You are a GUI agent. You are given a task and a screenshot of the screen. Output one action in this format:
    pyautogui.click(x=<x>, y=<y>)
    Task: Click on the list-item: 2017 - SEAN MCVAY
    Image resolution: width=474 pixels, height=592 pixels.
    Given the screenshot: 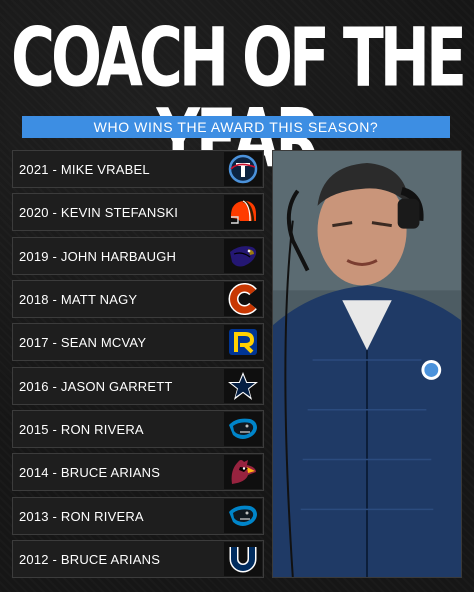 What is the action you would take?
    pyautogui.click(x=138, y=342)
    